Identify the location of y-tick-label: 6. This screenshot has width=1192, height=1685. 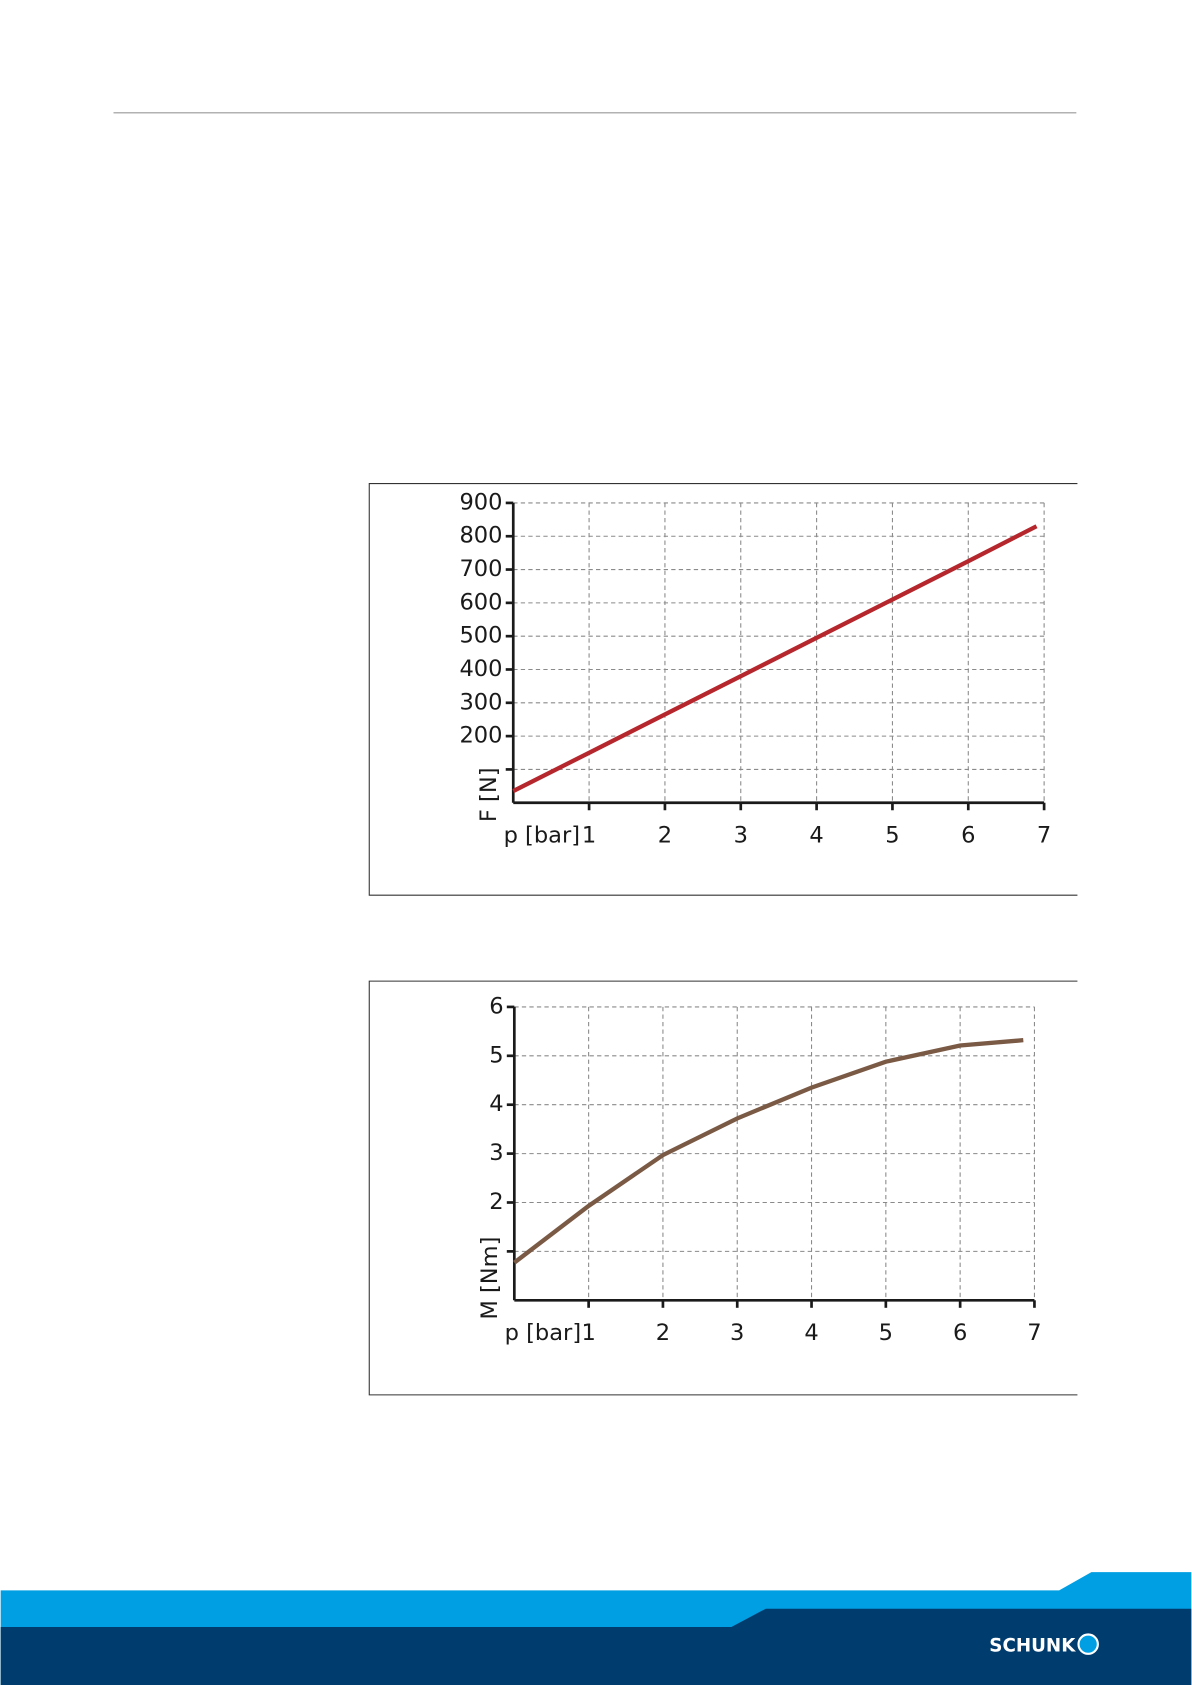
(496, 1006).